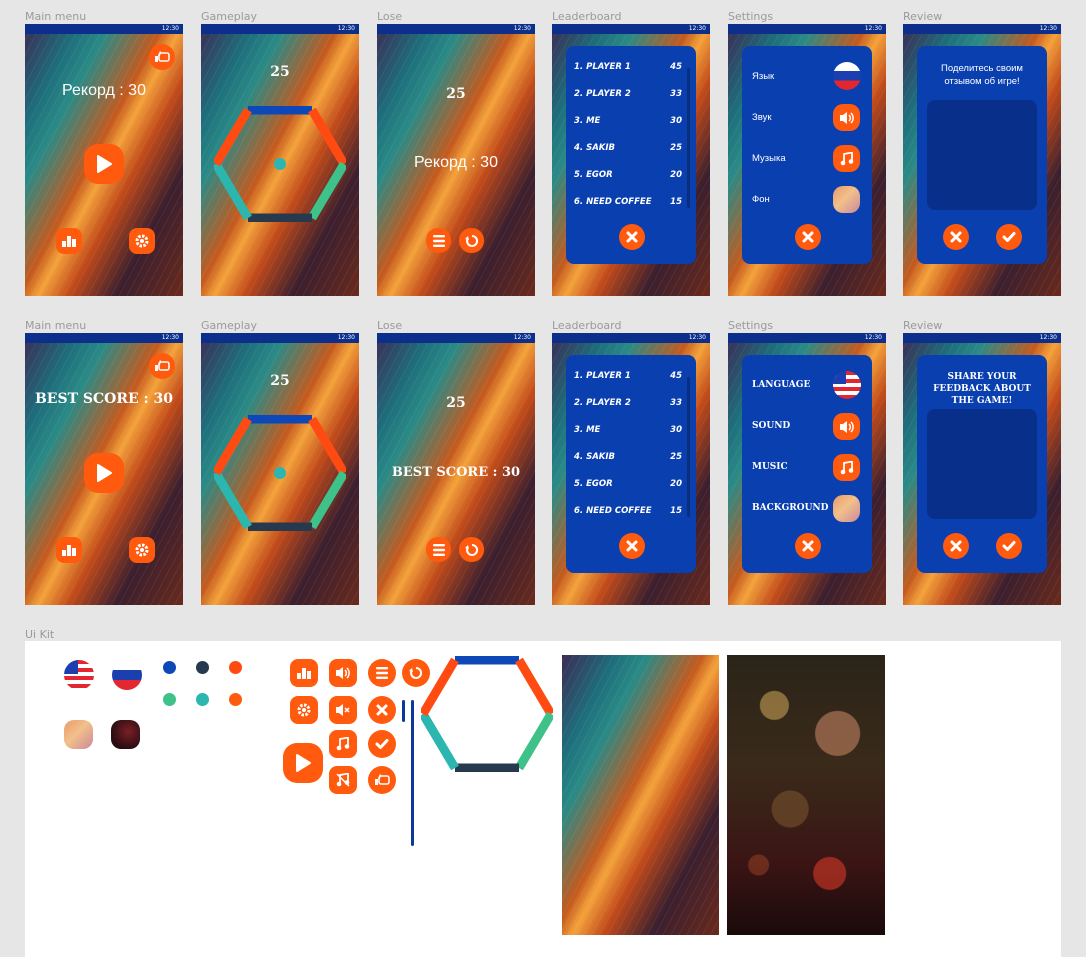 This screenshot has width=1086, height=957. What do you see at coordinates (56, 325) in the screenshot?
I see `frame-label-main-menu: Main menu` at bounding box center [56, 325].